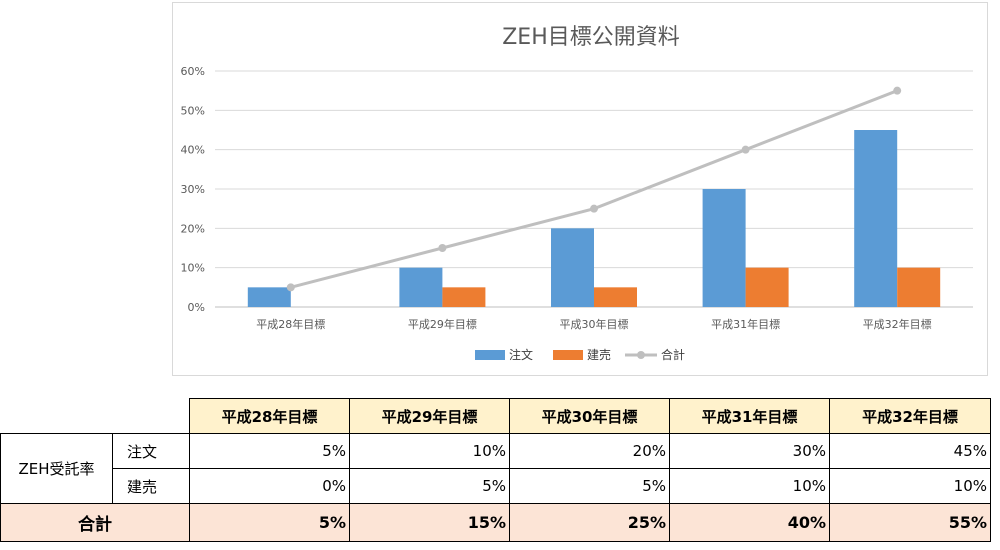 Image resolution: width=1000 pixels, height=550 pixels. I want to click on total-label: 合計, so click(95, 522).